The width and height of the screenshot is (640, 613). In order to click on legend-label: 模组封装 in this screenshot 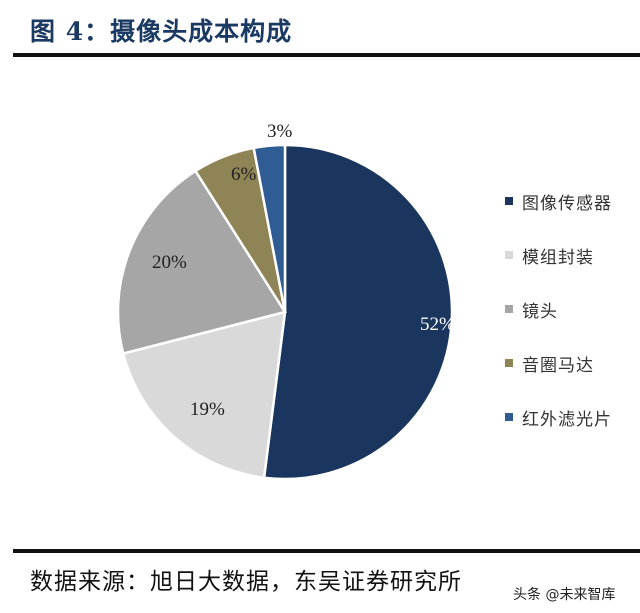, I will do `click(558, 257)`.